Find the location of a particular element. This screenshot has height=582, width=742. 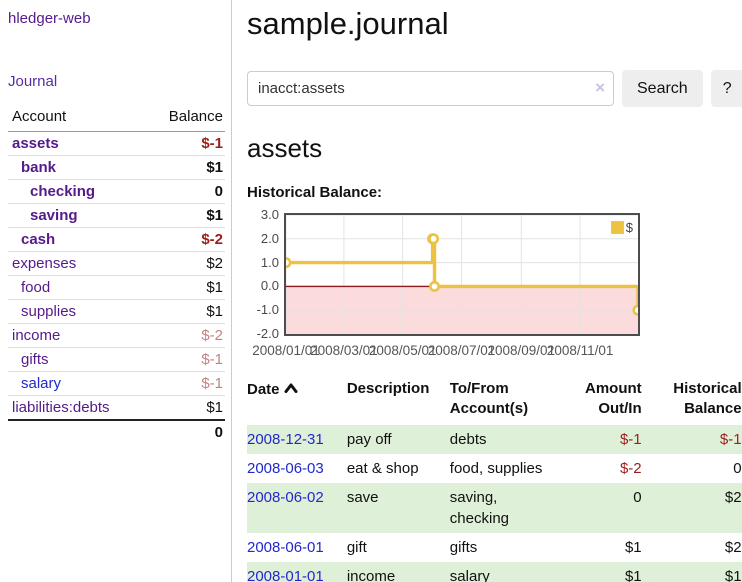

x-axis-tick-label: 2008/05/01 is located at coordinates (402, 350).